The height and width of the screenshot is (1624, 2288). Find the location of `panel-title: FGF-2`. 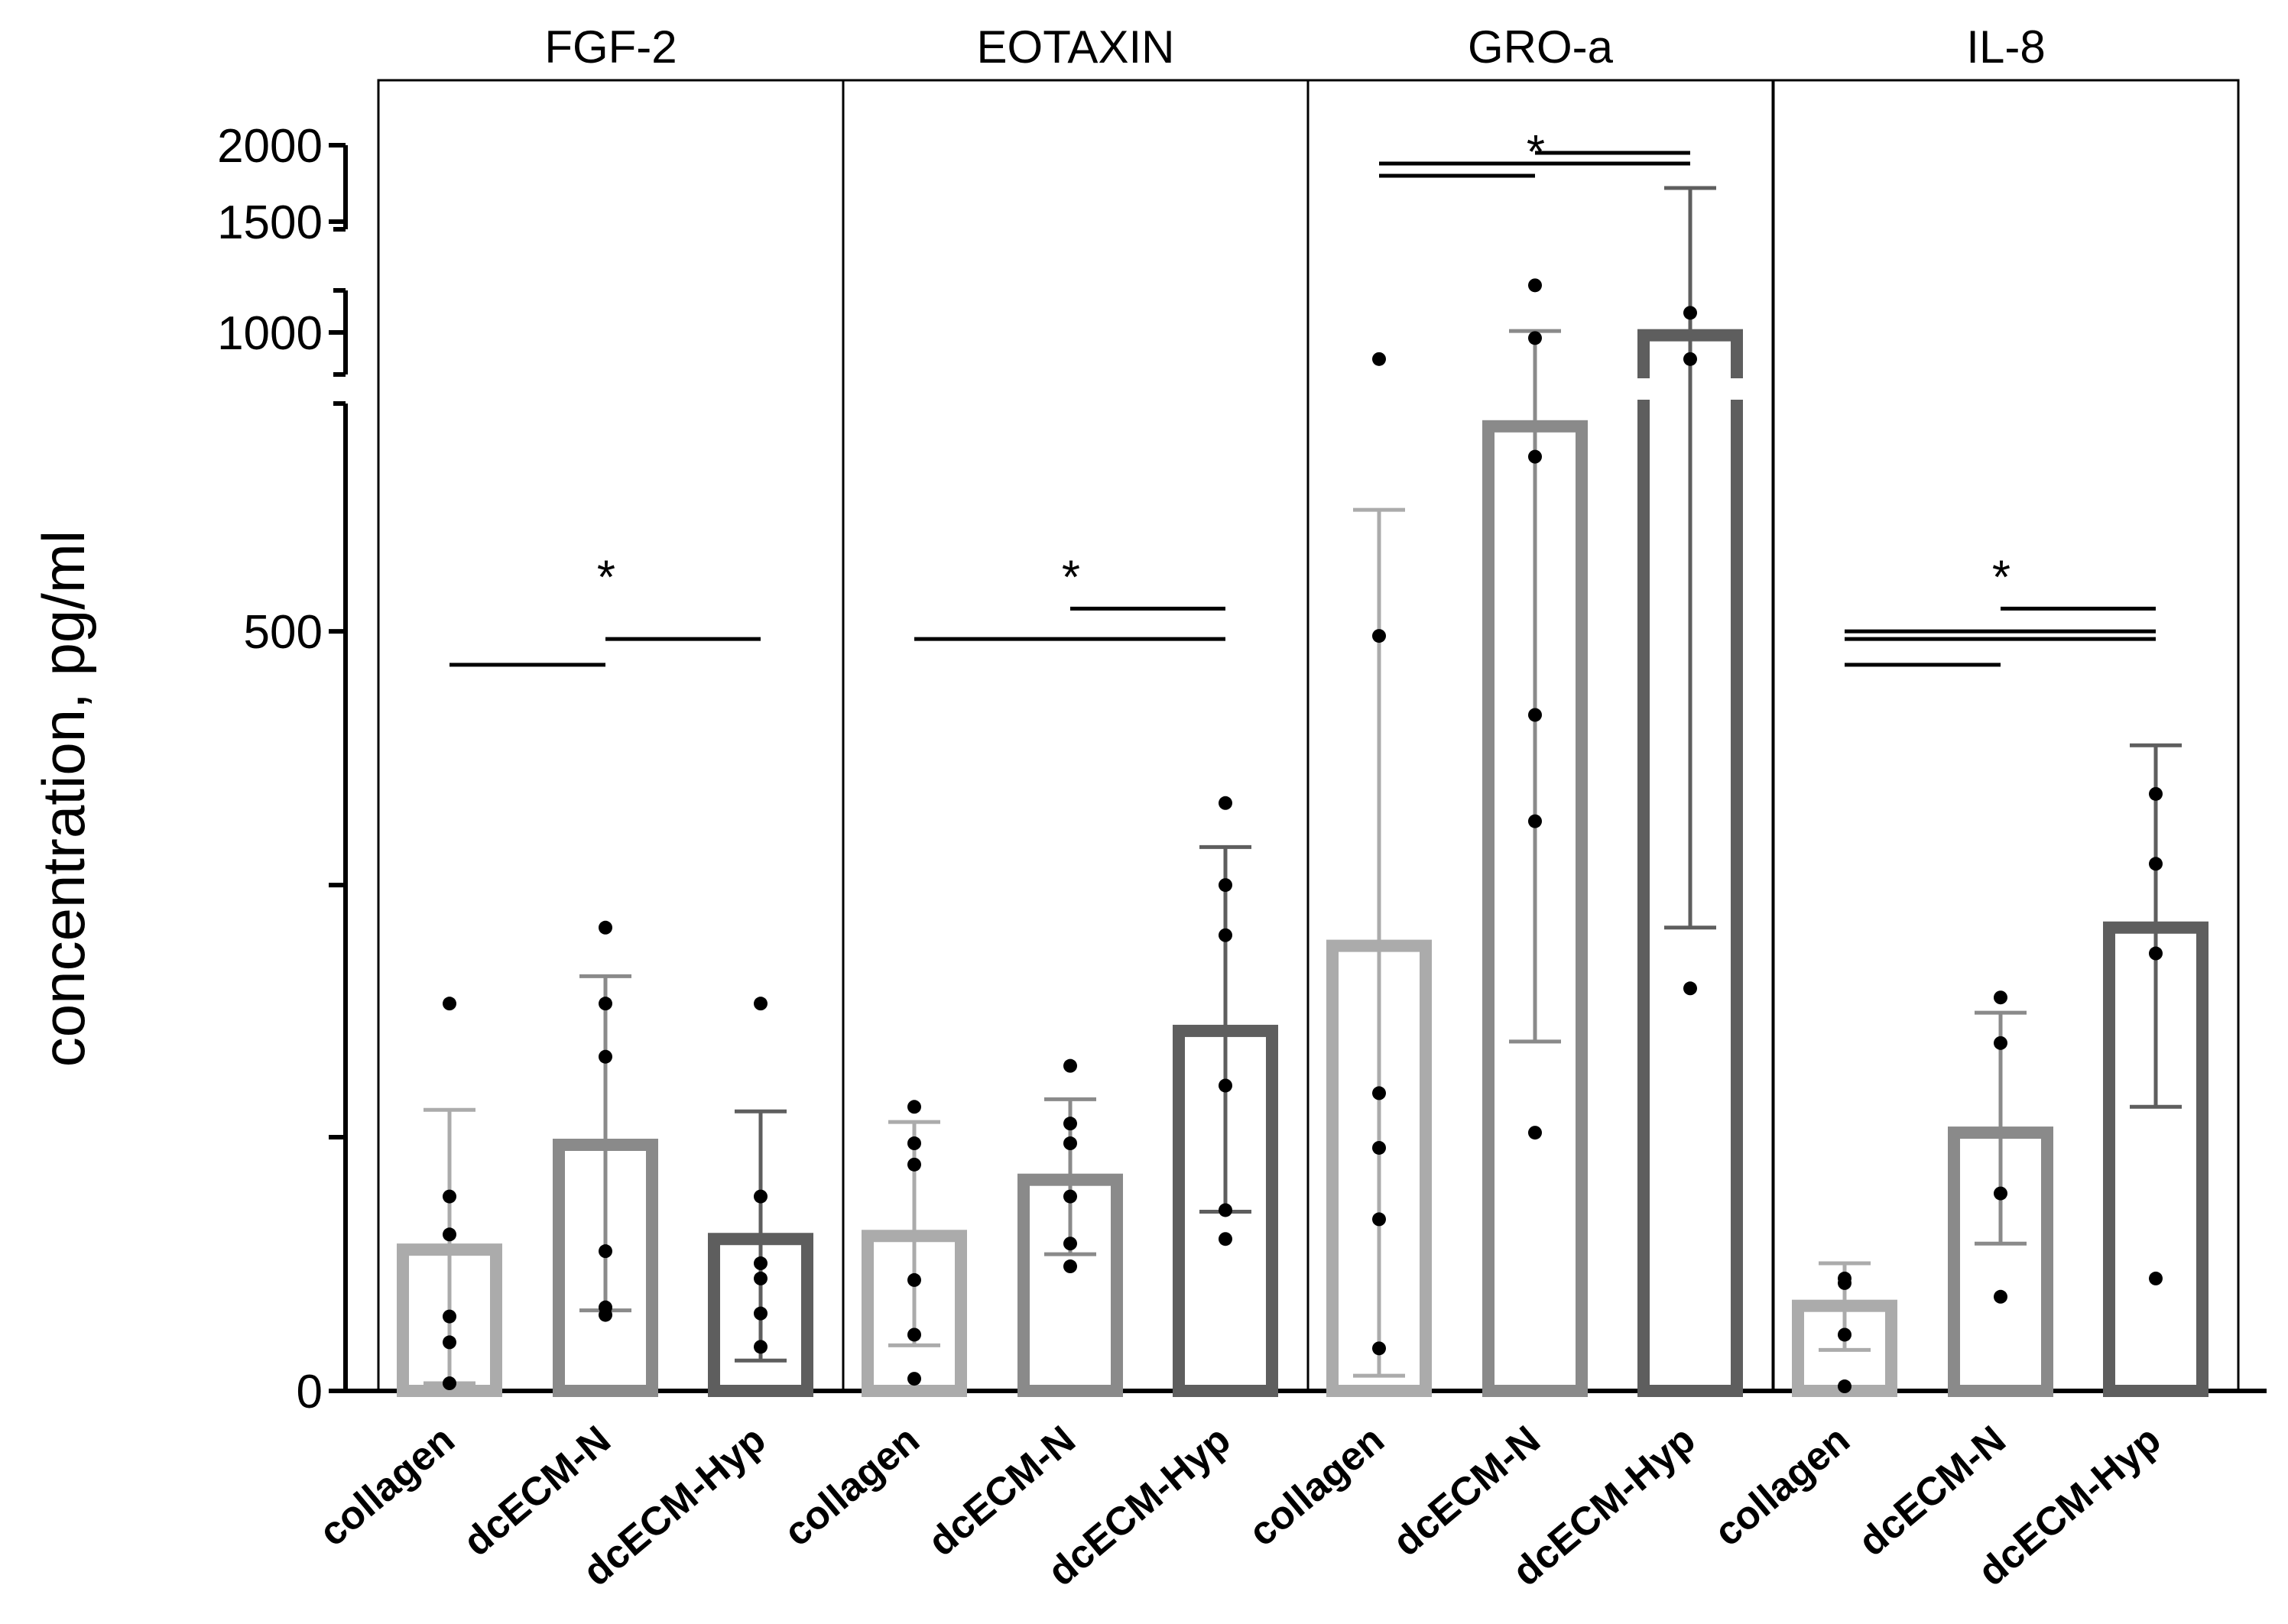

panel-title: FGF-2 is located at coordinates (610, 47).